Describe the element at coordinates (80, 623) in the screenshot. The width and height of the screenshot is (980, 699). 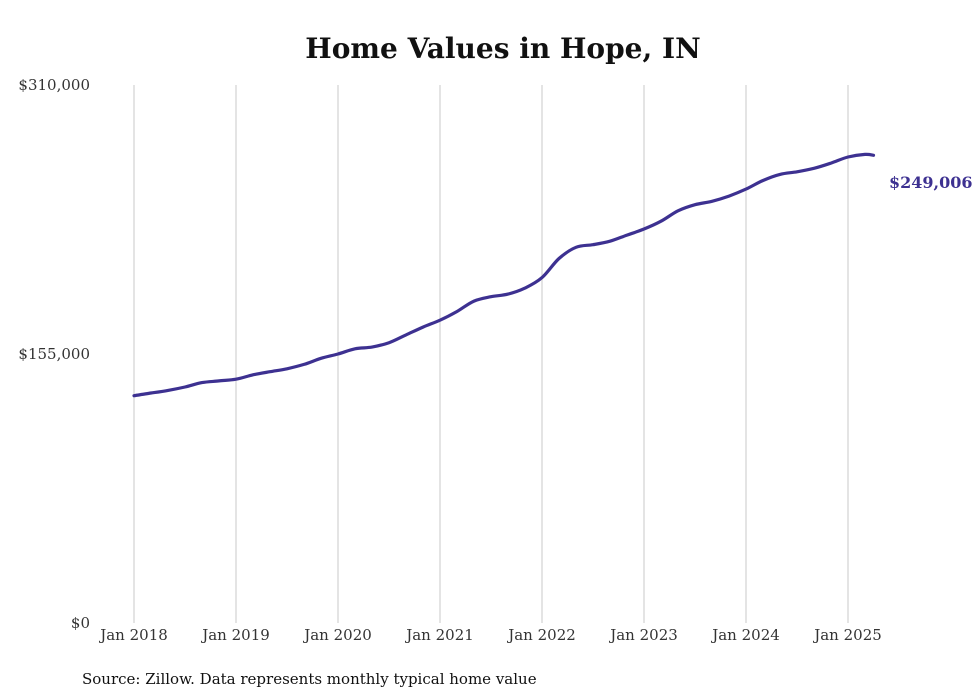
I see `y-tick-label: $0` at that location.